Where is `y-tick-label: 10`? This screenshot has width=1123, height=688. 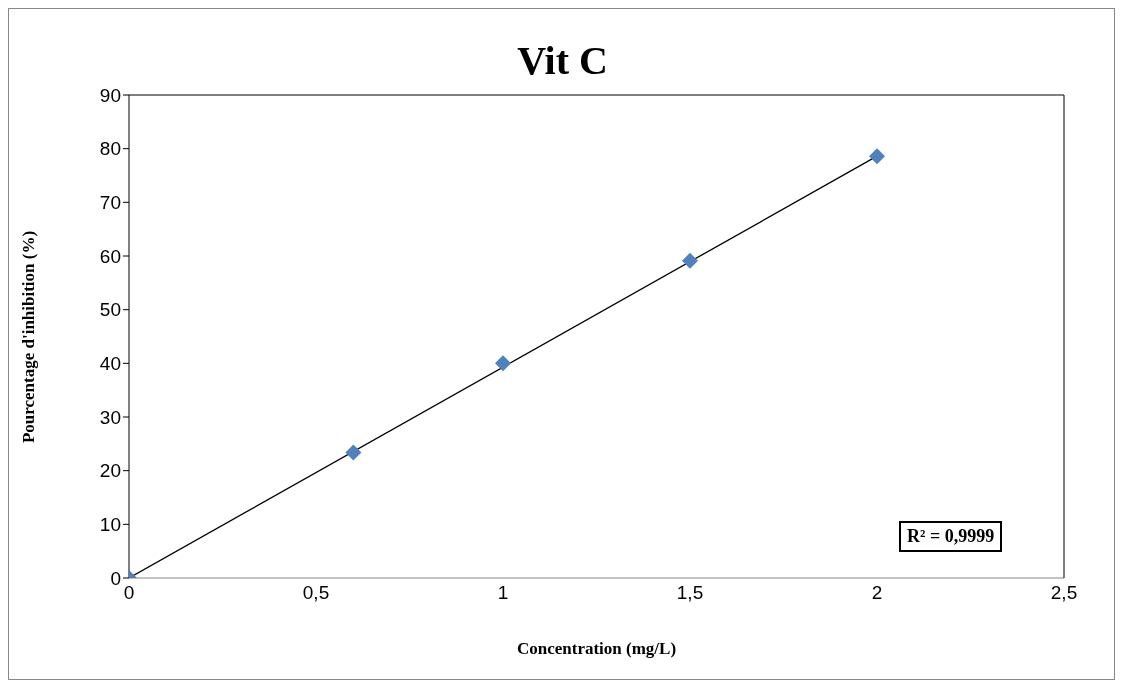
y-tick-label: 10 is located at coordinates (110, 525).